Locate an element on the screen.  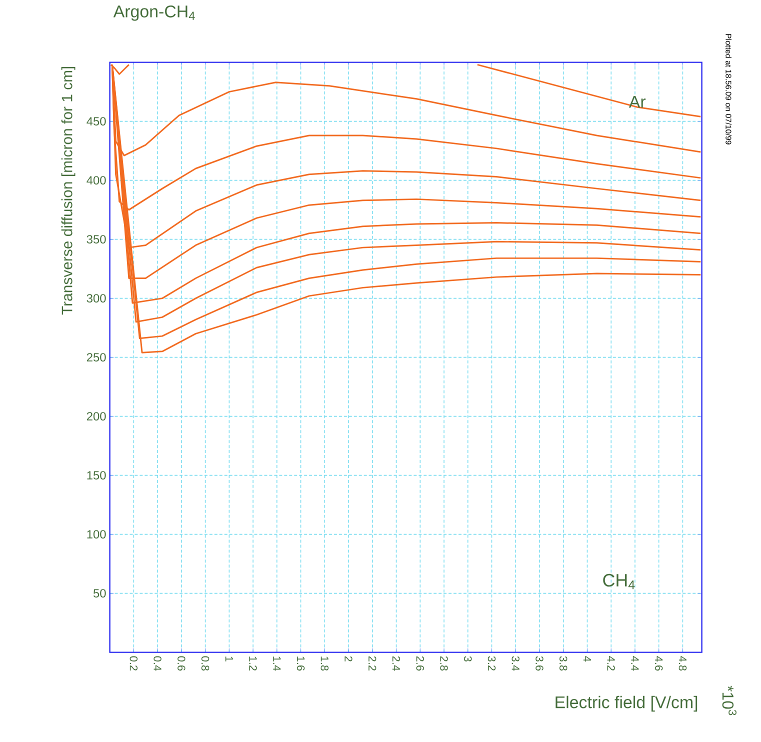
x-tick-label: 3 is located at coordinates (468, 659).